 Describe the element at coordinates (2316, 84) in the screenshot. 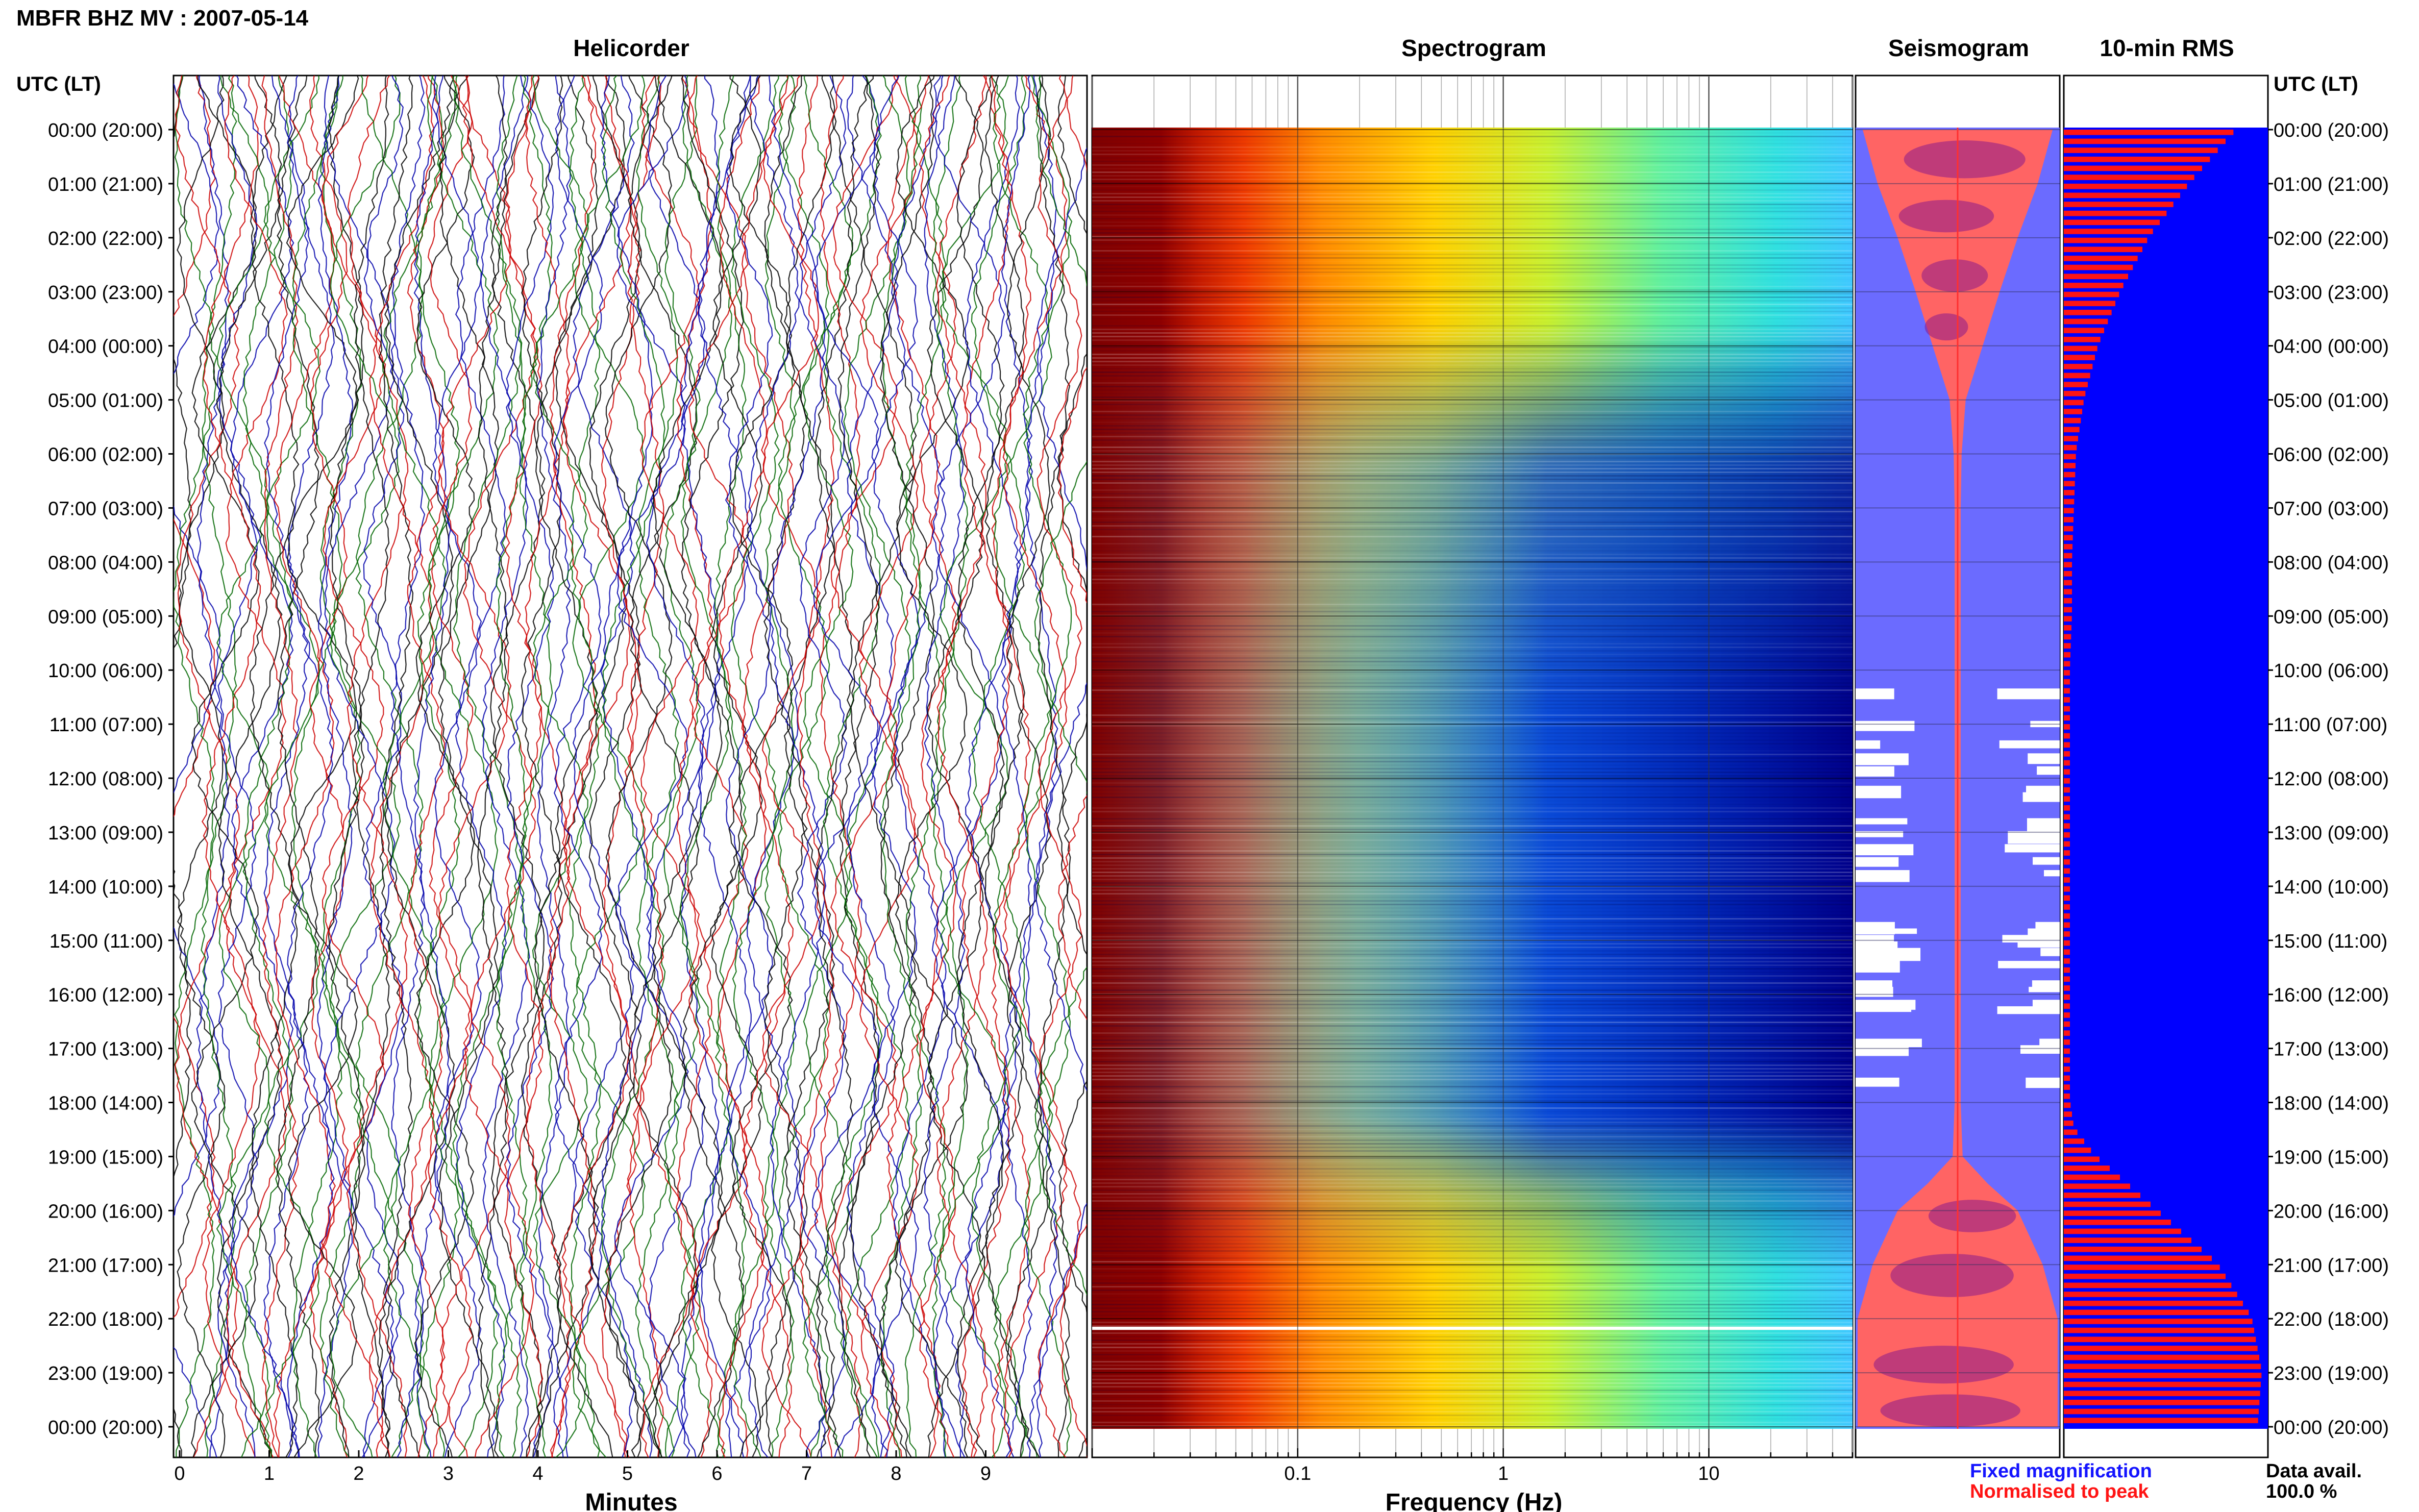

I see `time-header-right: UTC (LT)` at that location.